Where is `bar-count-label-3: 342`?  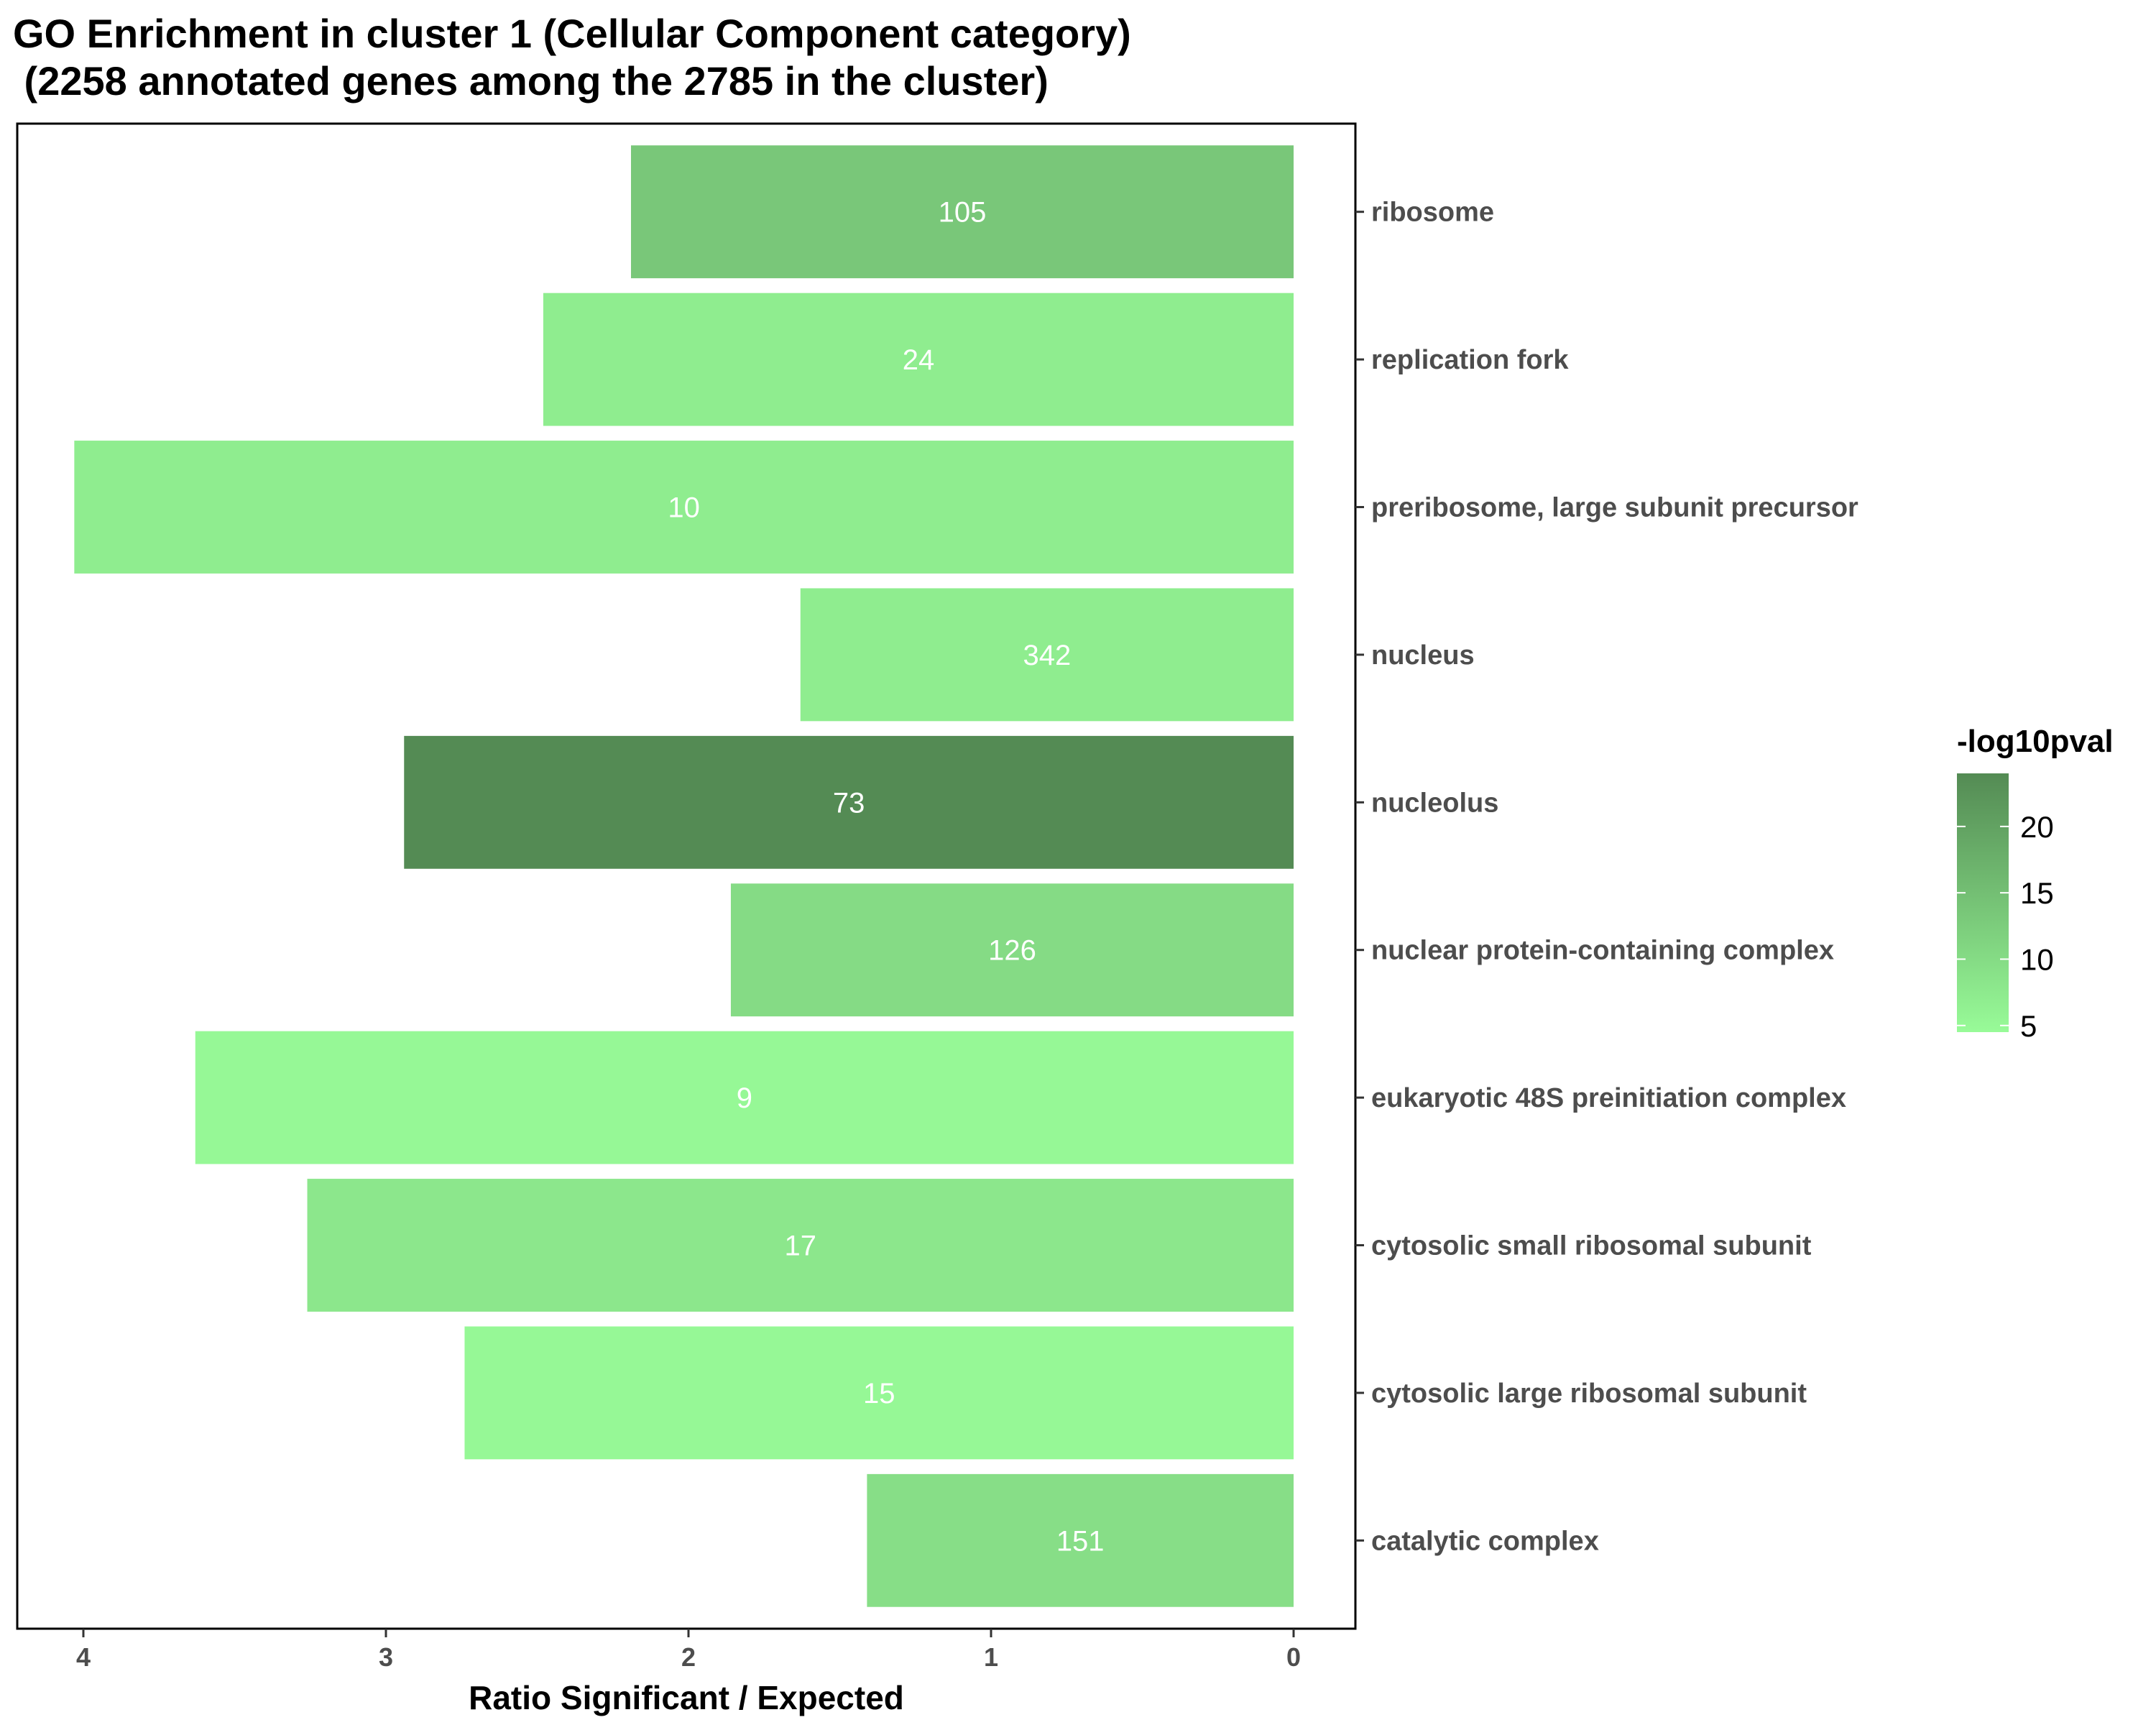 bar-count-label-3: 342 is located at coordinates (1047, 655).